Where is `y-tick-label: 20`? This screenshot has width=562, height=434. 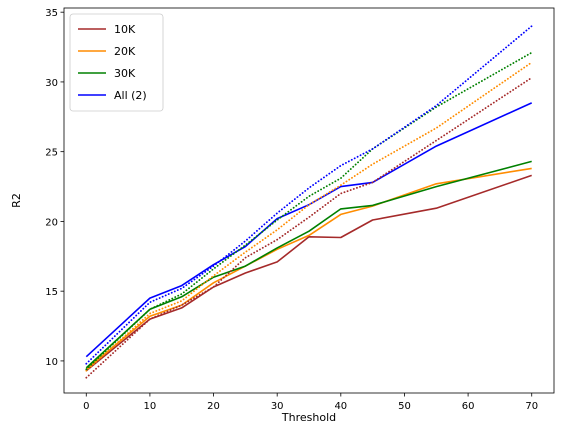 y-tick-label: 20 is located at coordinates (51, 222).